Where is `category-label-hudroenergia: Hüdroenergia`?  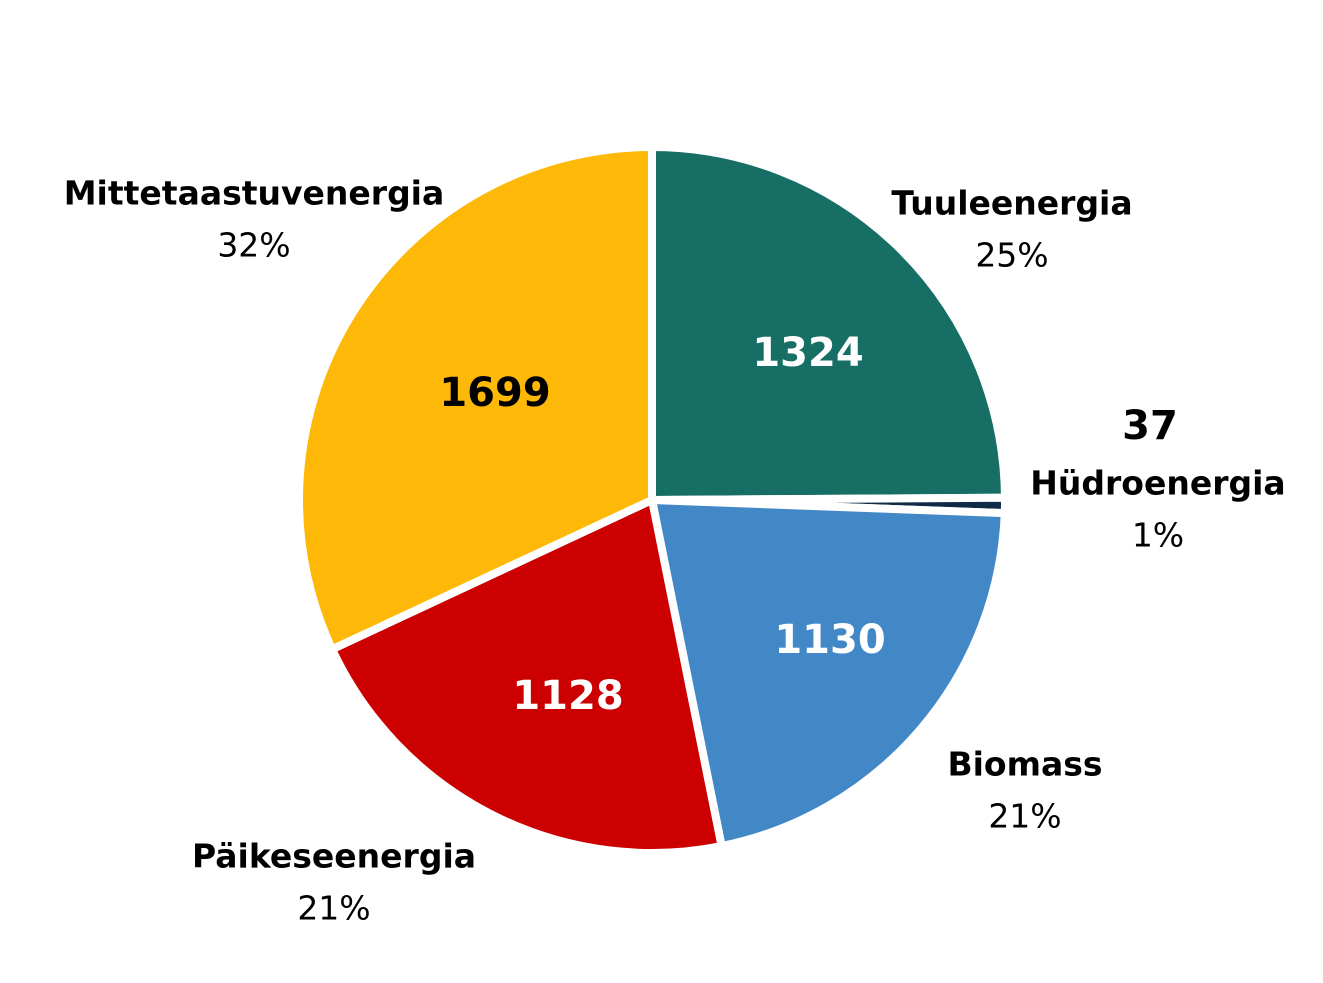
category-label-hudroenergia: Hüdroenergia is located at coordinates (1157, 483).